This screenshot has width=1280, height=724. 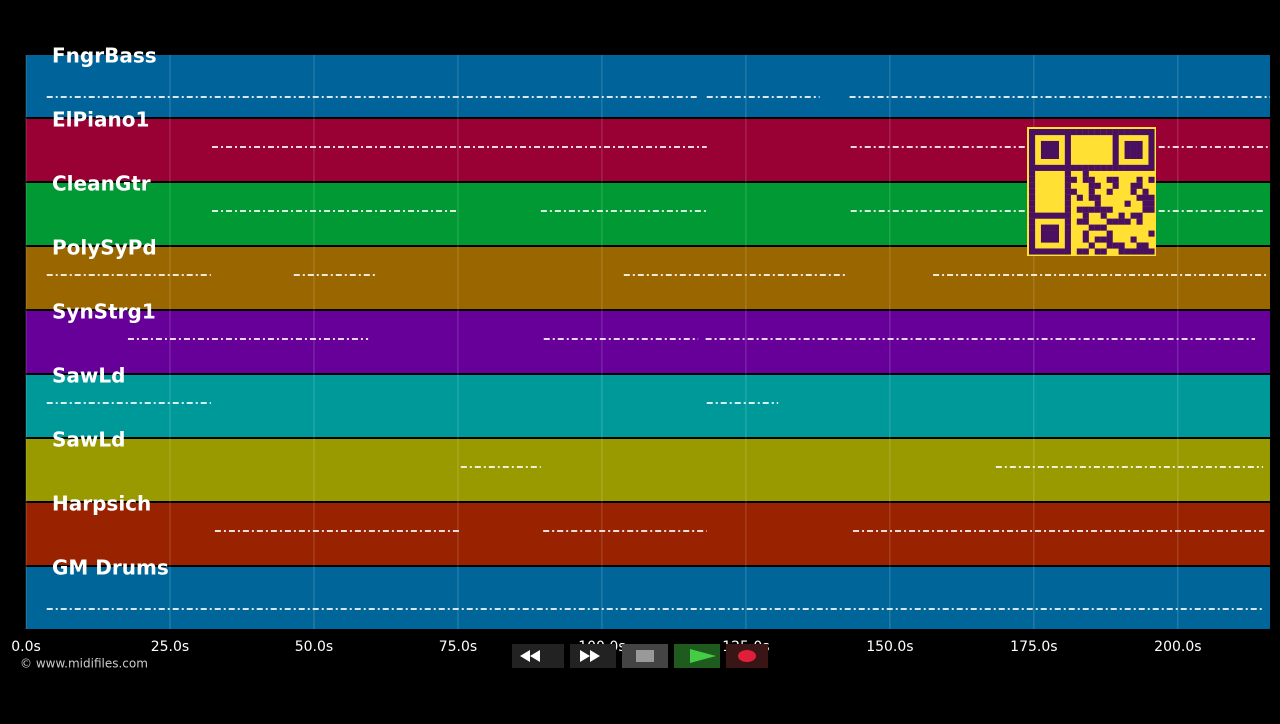 I want to click on copyright: © www.midifiles.com, so click(x=84, y=664).